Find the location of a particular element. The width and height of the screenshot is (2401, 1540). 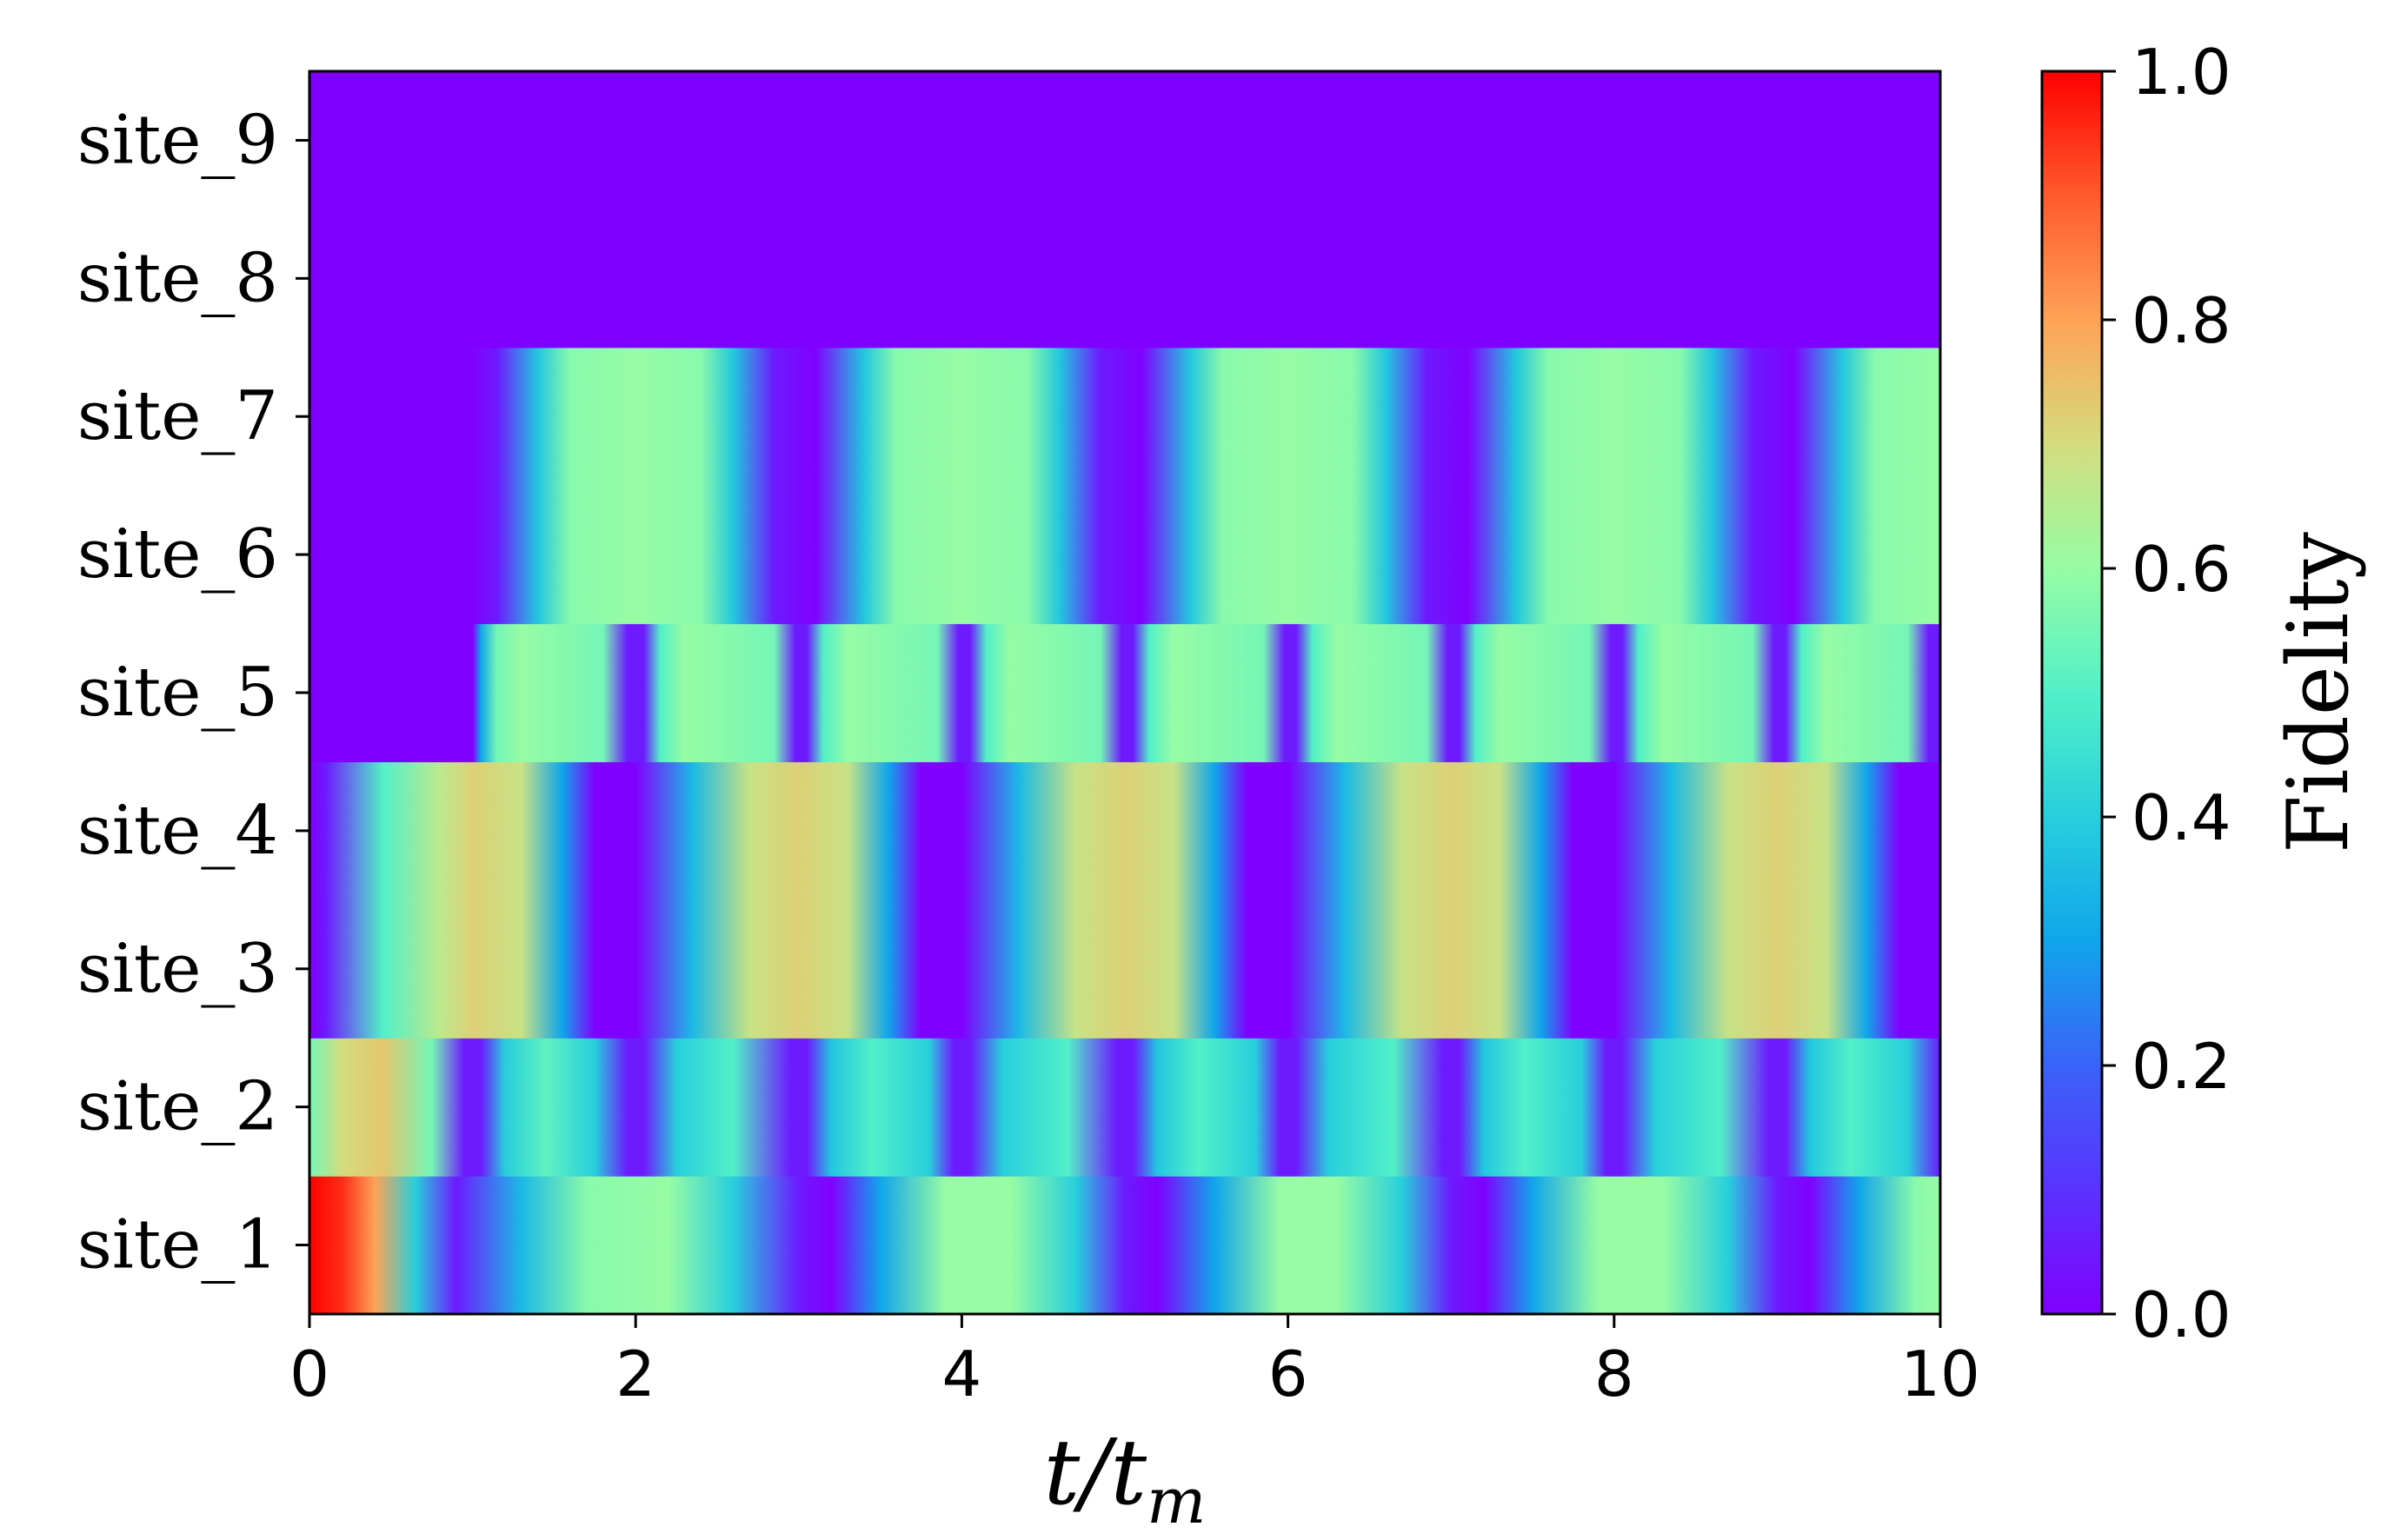

colorbar: 0.0 0.2 0.4 0.6 0.8 1.0 Fidelity is located at coordinates (2203, 693).